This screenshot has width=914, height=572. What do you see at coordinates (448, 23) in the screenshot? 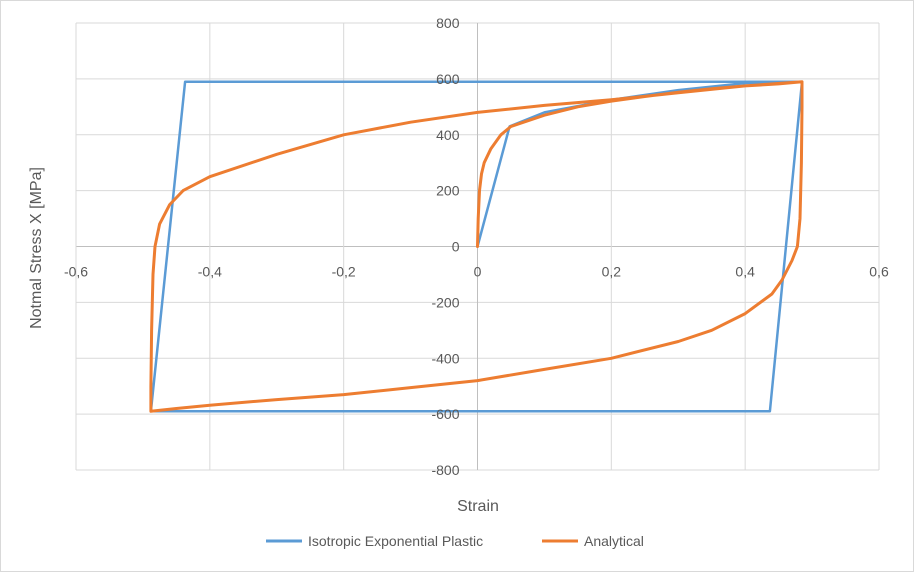
I see `y-tick-label: 800` at bounding box center [448, 23].